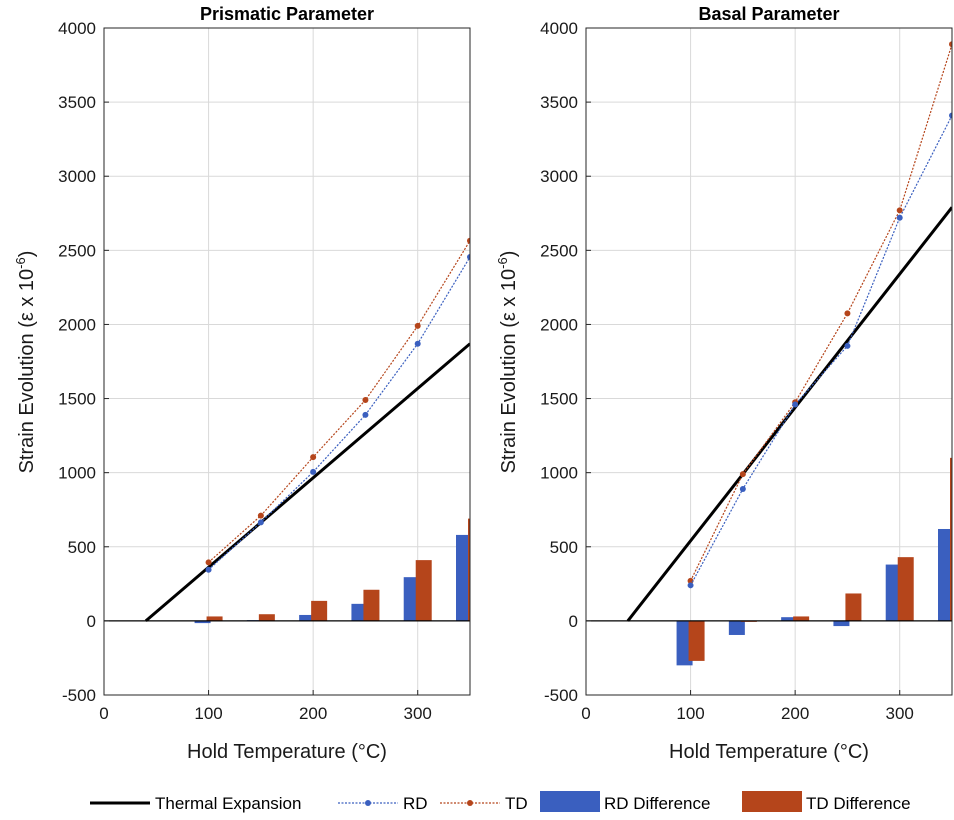  Describe the element at coordinates (79, 695) in the screenshot. I see `prismatic-ytick-label: -500` at that location.